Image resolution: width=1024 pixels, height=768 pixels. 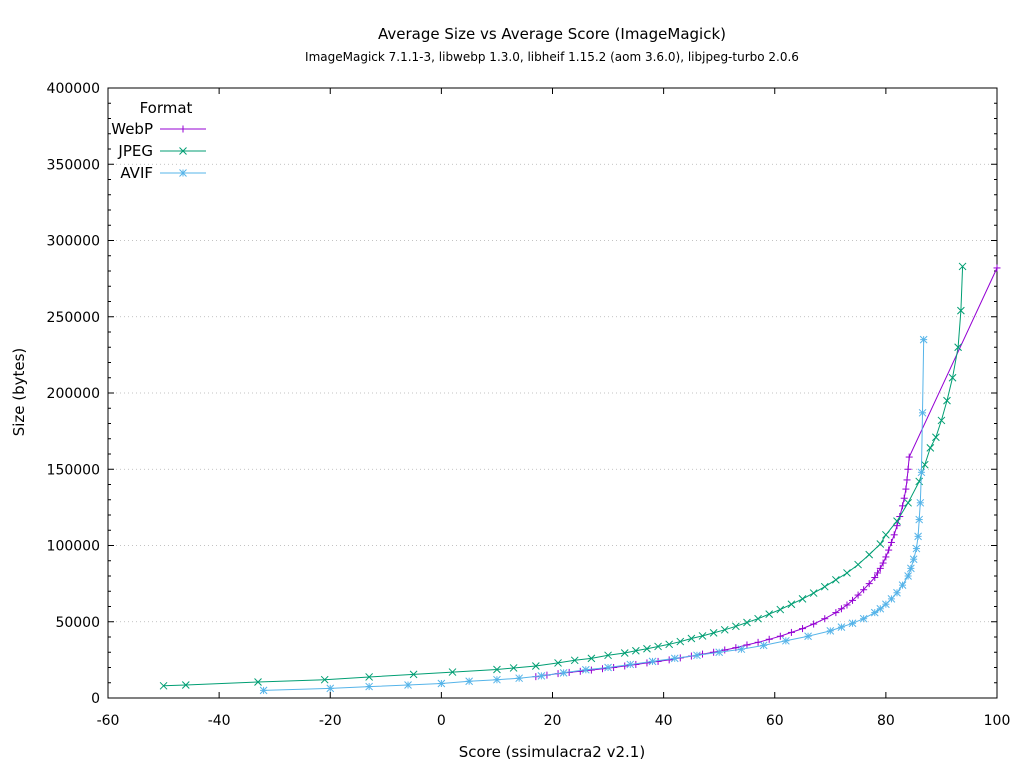 I want to click on y-tick-label: 300000, so click(x=73, y=242).